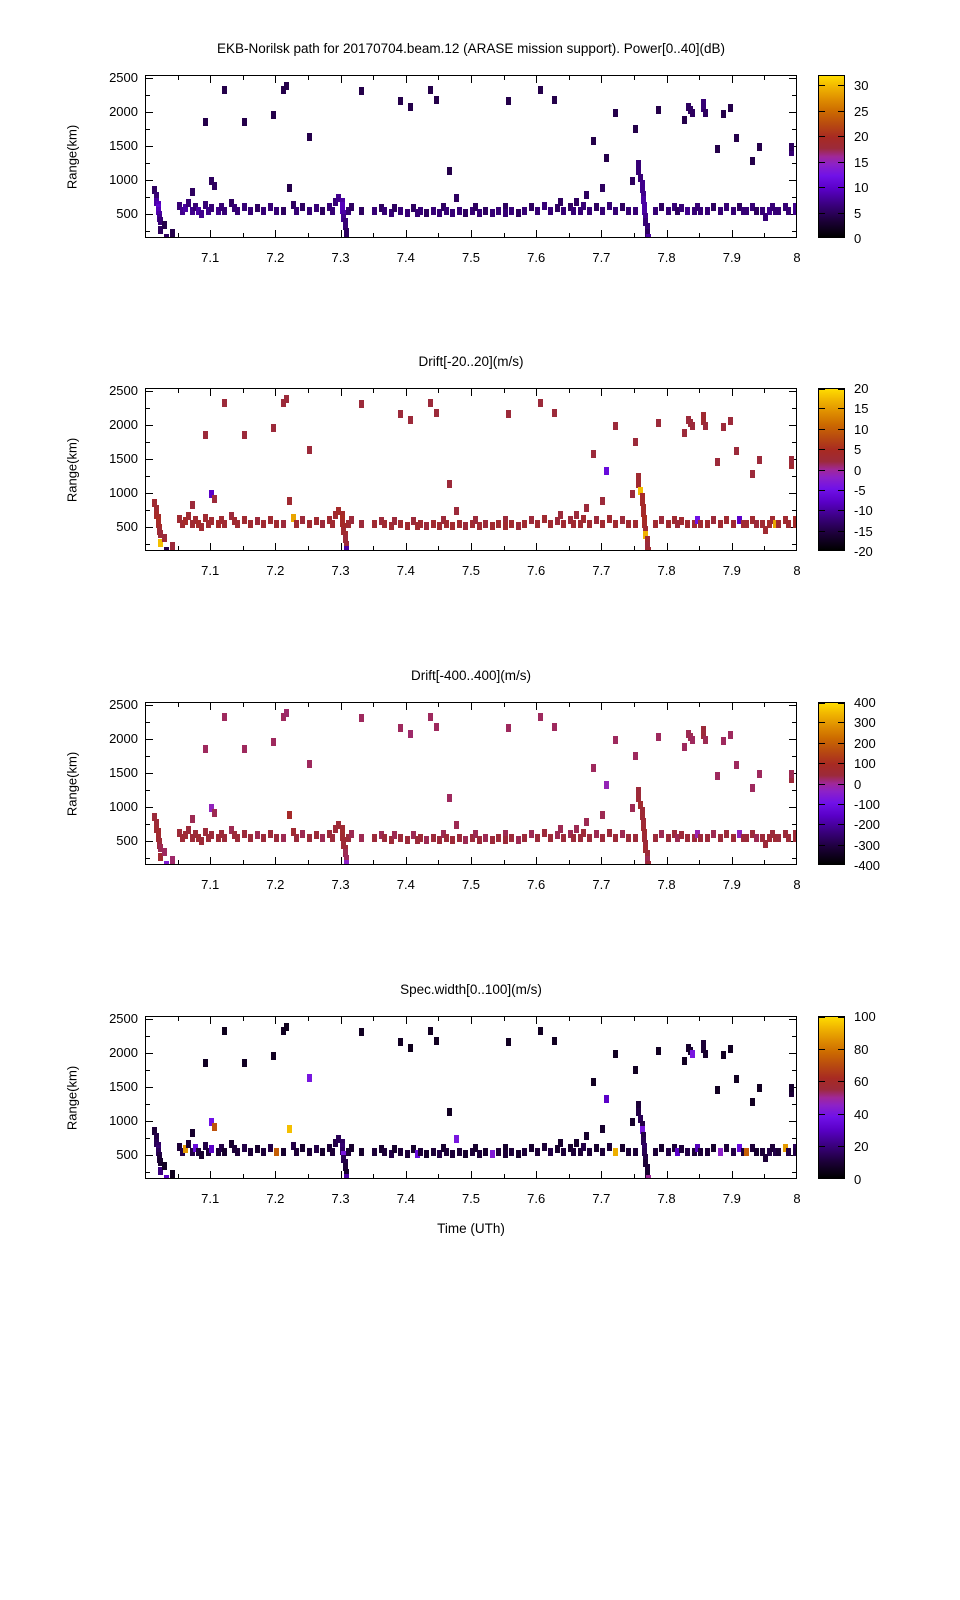 The image size is (960, 1600). Describe the element at coordinates (123, 146) in the screenshot. I see `y-tick-label: 1500` at that location.